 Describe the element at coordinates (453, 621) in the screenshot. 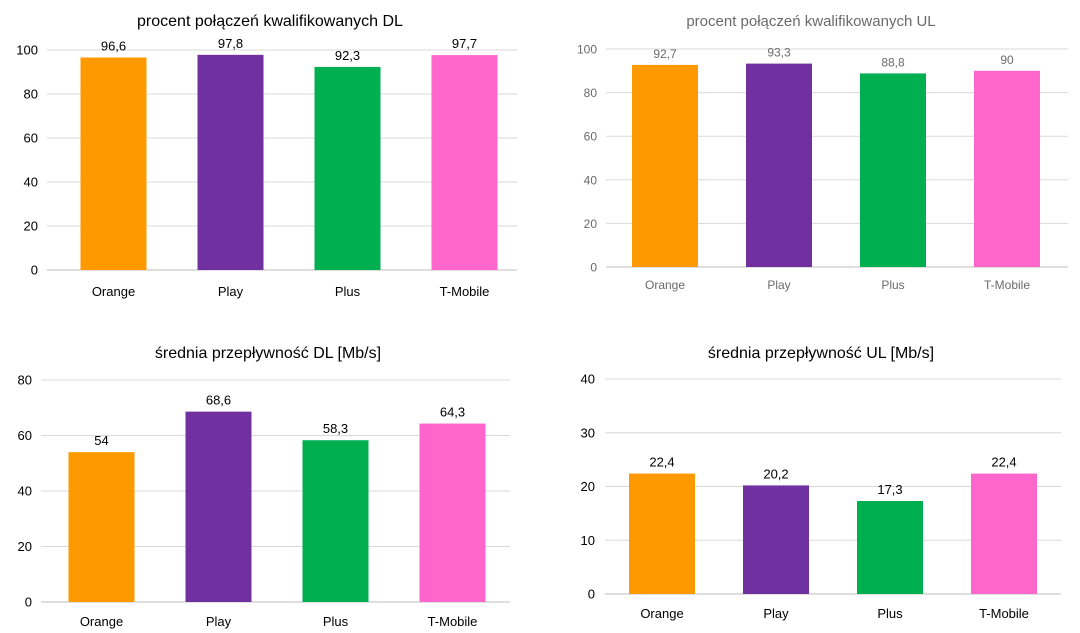

I see `chart-2-category-label-t-mobile: T-Mobile` at that location.